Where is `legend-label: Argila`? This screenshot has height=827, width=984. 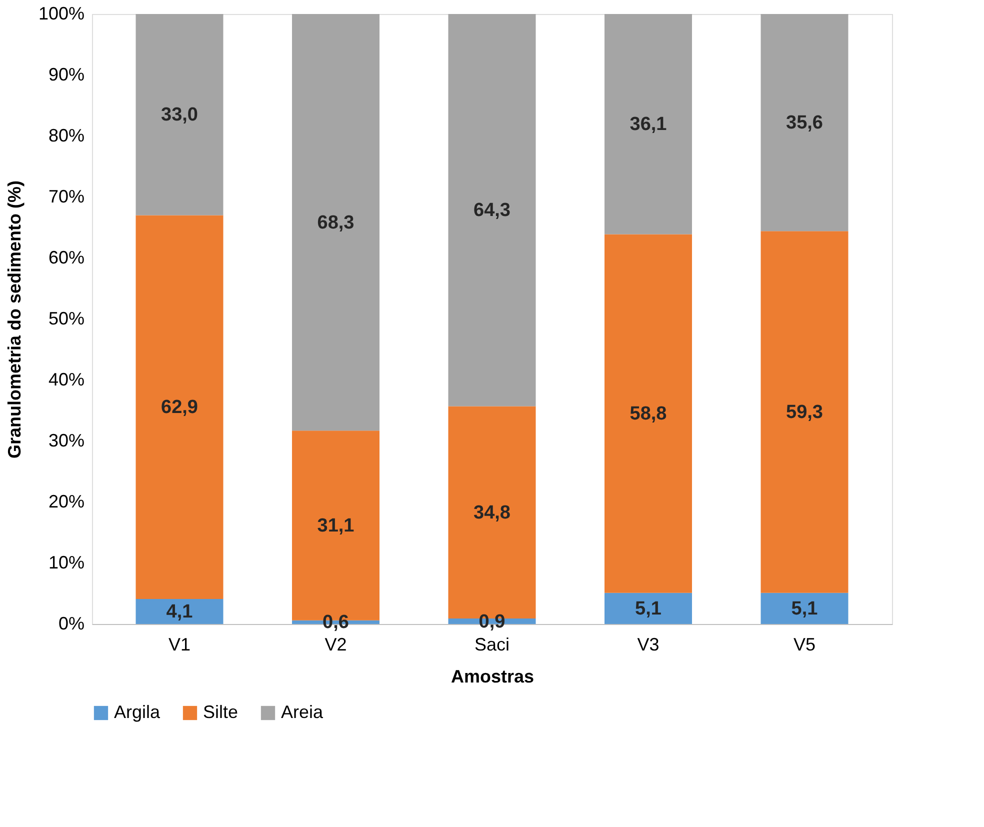
legend-label: Argila is located at coordinates (138, 712).